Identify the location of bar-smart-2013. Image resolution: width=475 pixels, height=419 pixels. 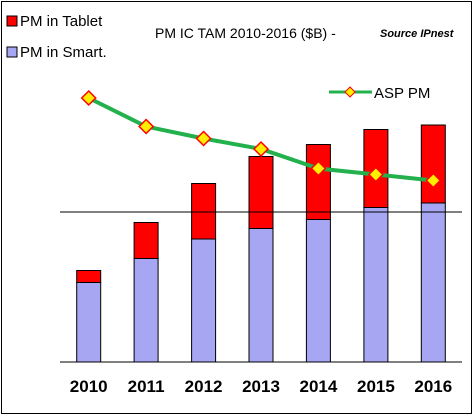
(261, 295).